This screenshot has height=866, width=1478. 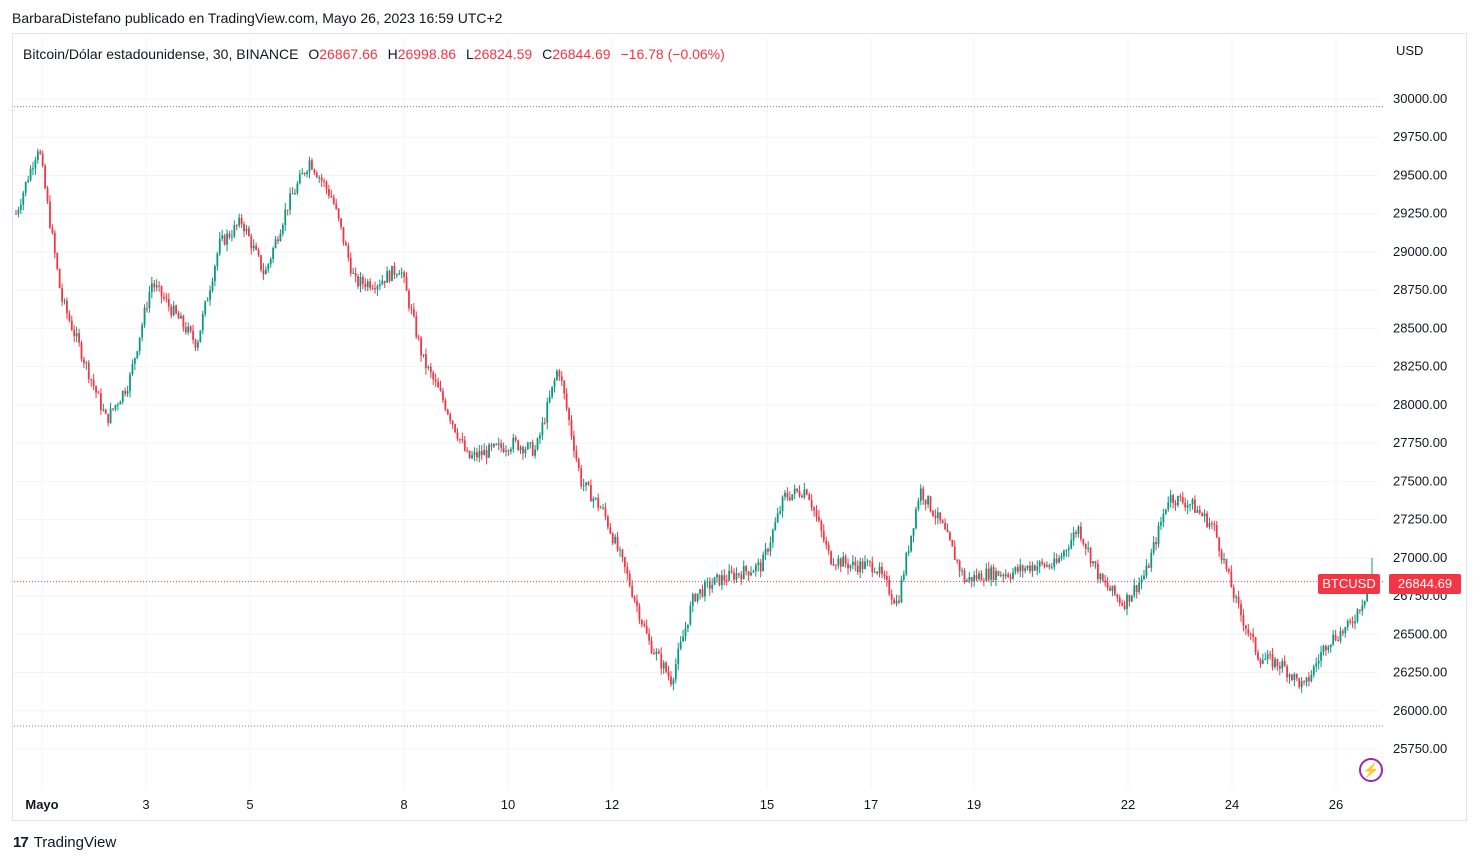 I want to click on currency-label: USD, so click(x=1410, y=50).